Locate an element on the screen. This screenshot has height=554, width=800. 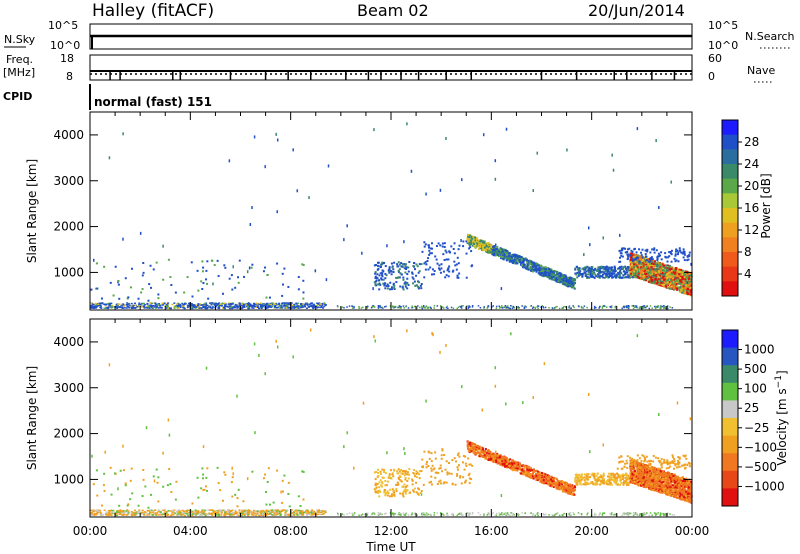
freq-label-top: Freq. is located at coordinates (19, 59).